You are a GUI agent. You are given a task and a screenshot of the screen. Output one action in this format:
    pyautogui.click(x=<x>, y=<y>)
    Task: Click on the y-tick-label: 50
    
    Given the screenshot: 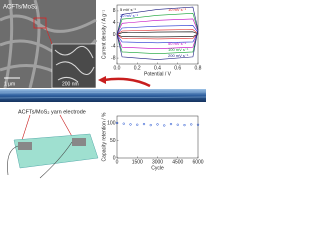 What is the action you would take?
    pyautogui.click(x=113, y=141)
    